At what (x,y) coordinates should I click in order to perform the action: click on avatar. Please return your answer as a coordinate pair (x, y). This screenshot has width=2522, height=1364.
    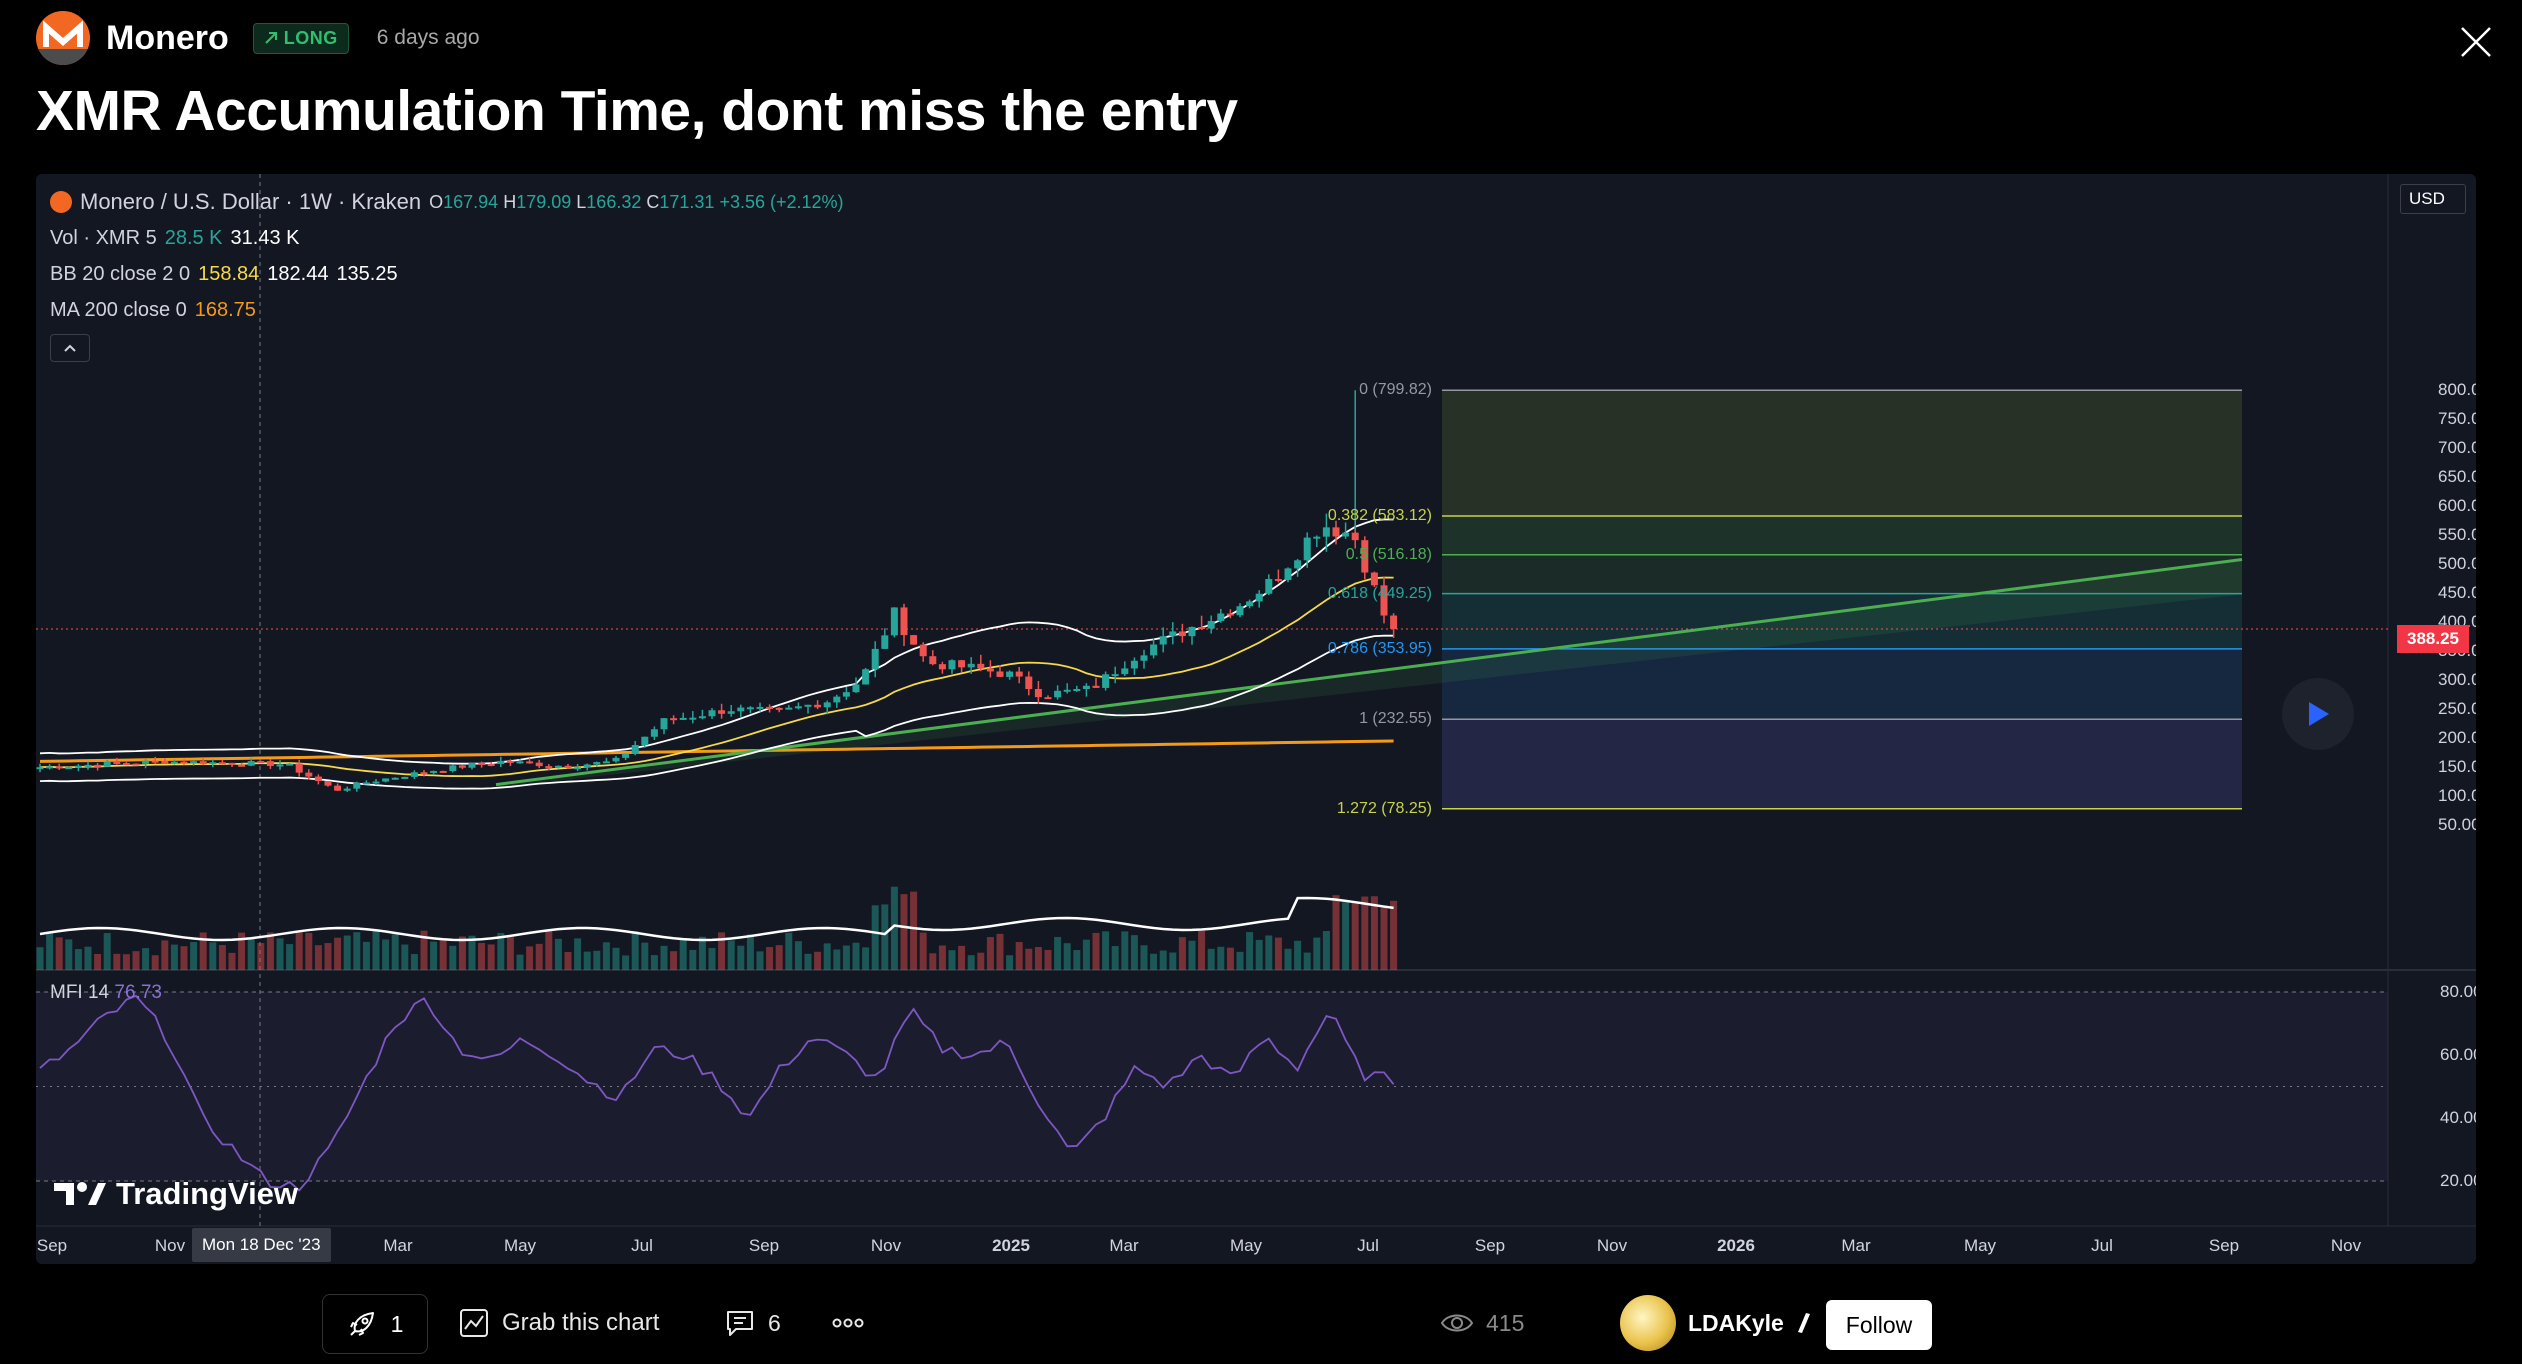
    Looking at the image, I should click on (1648, 1323).